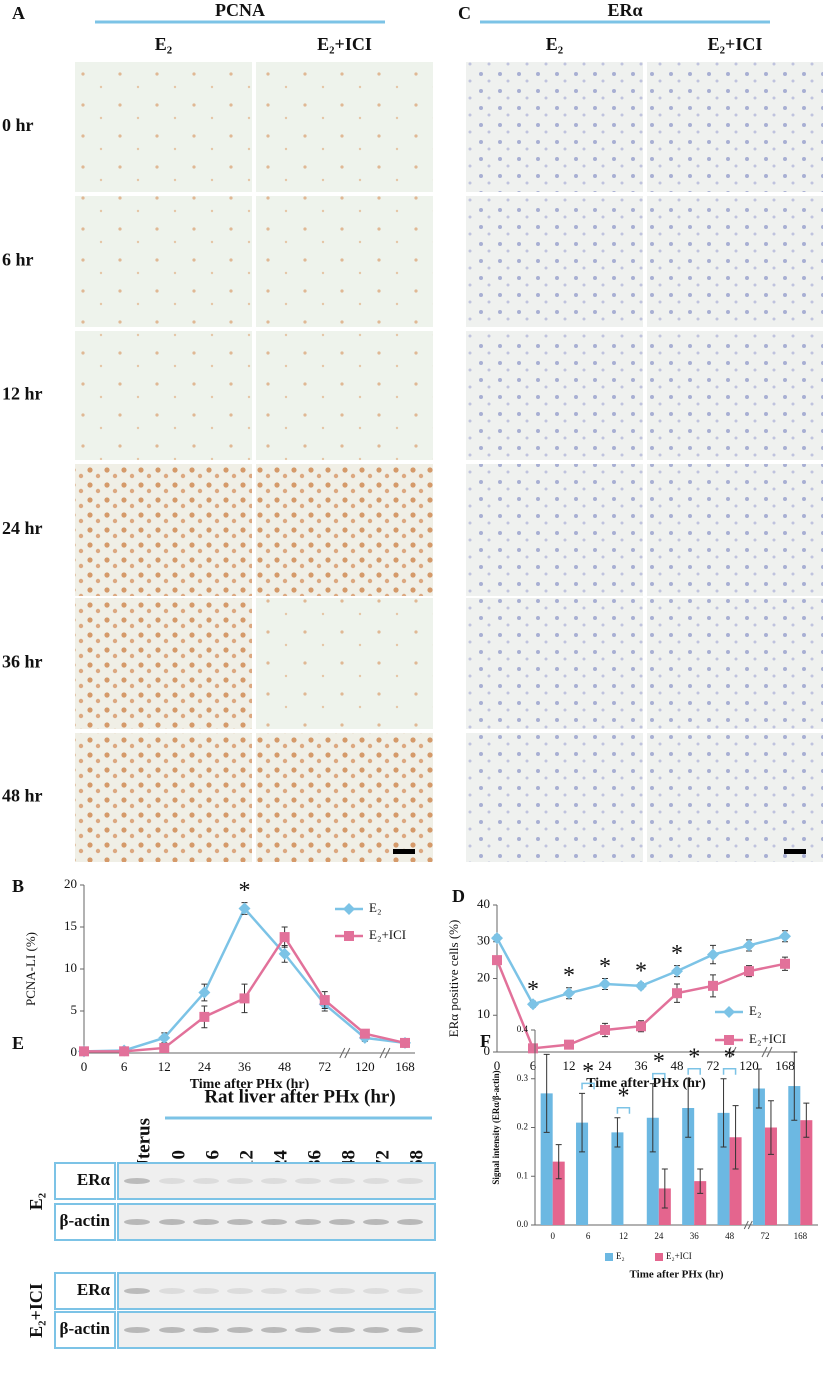 Image resolution: width=825 pixels, height=1393 pixels. I want to click on panel-label: B, so click(18, 886).